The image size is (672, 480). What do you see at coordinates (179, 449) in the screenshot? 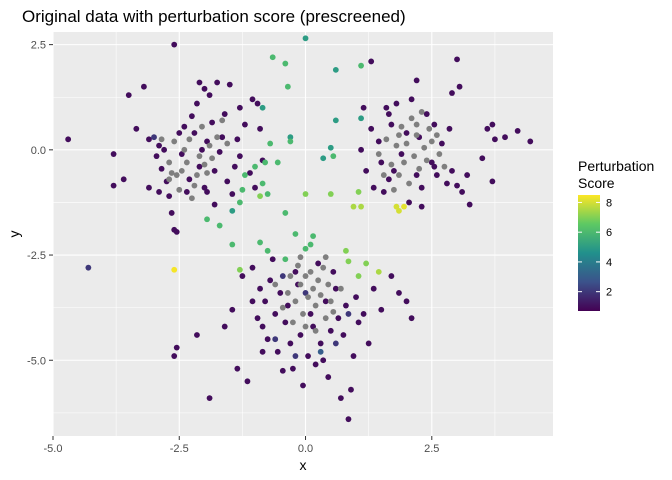
I see `x-tick-label: -2.5` at bounding box center [179, 449].